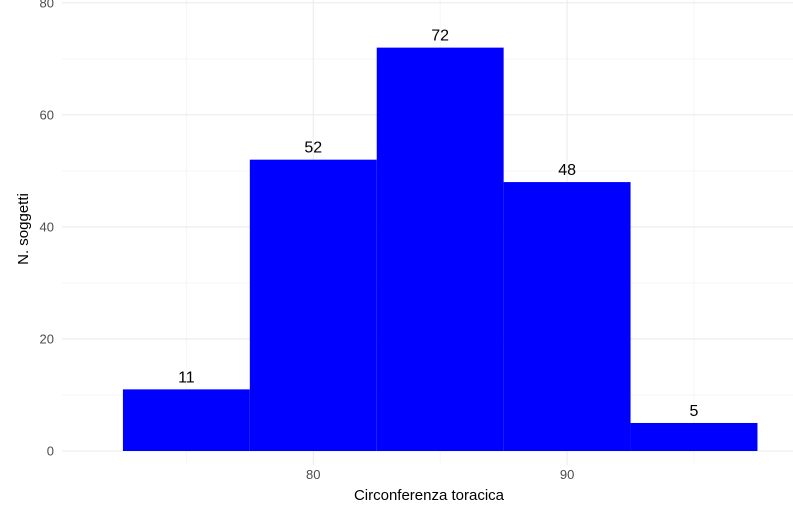 This screenshot has height=505, width=793. What do you see at coordinates (50, 450) in the screenshot?
I see `y-tick-label: 0` at bounding box center [50, 450].